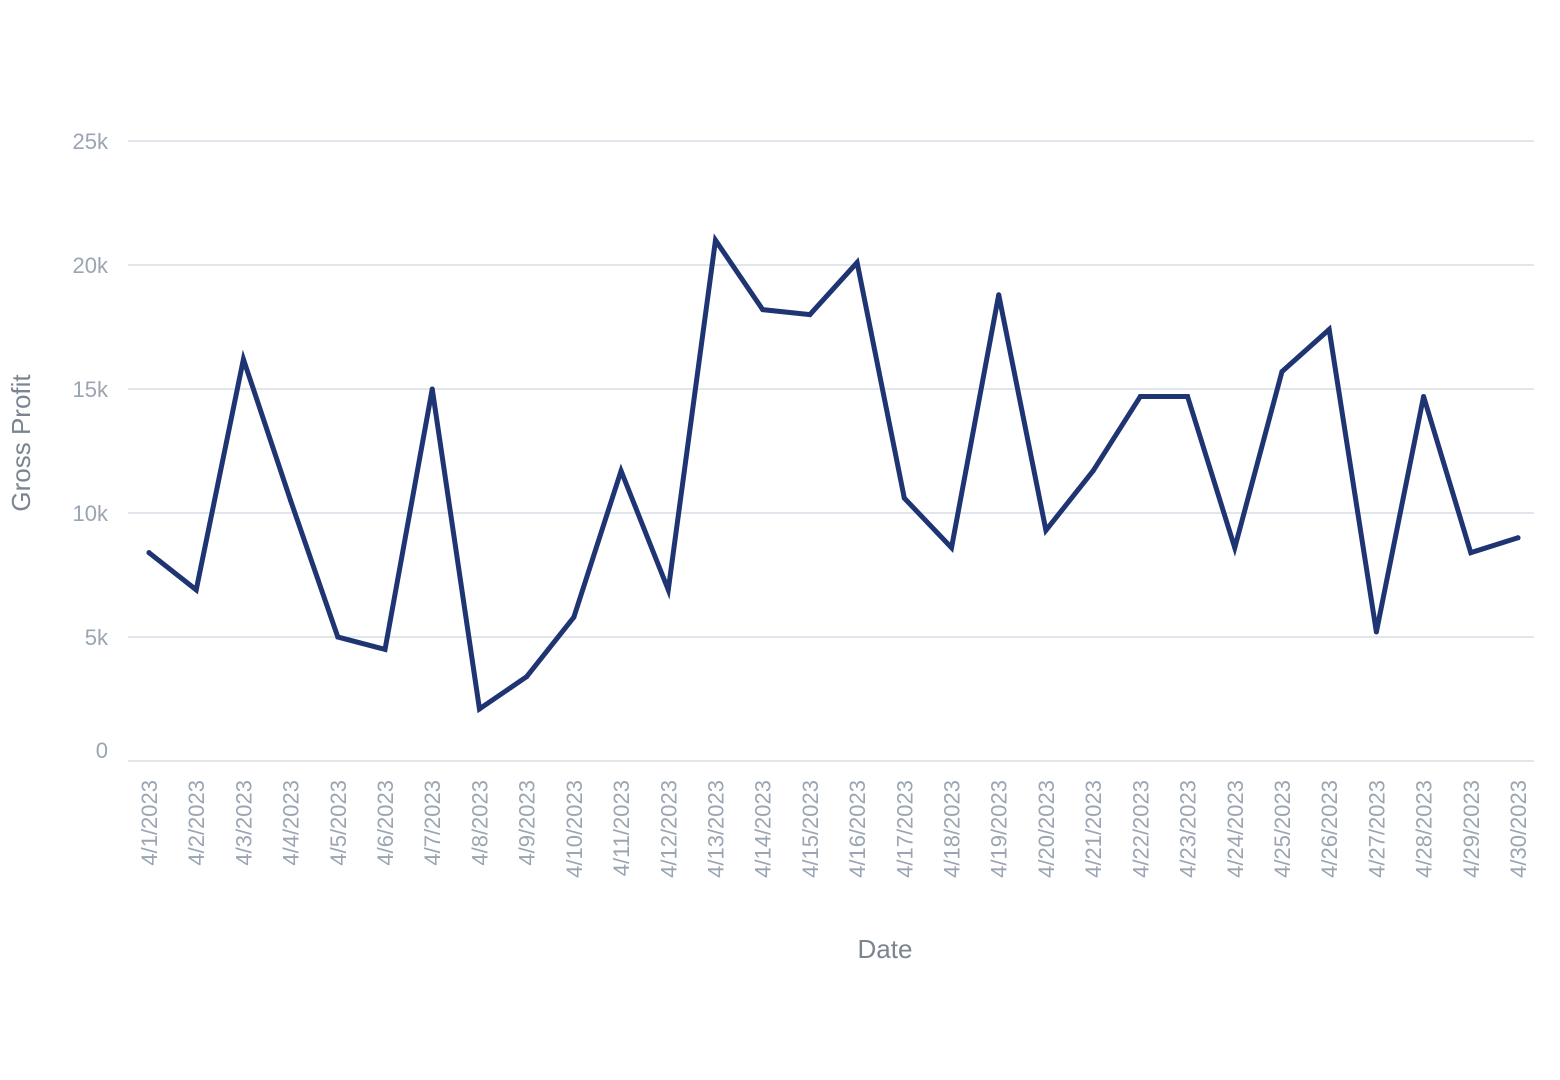 This screenshot has width=1560, height=1080. I want to click on x-tick-label: 4/2/2023, so click(196, 823).